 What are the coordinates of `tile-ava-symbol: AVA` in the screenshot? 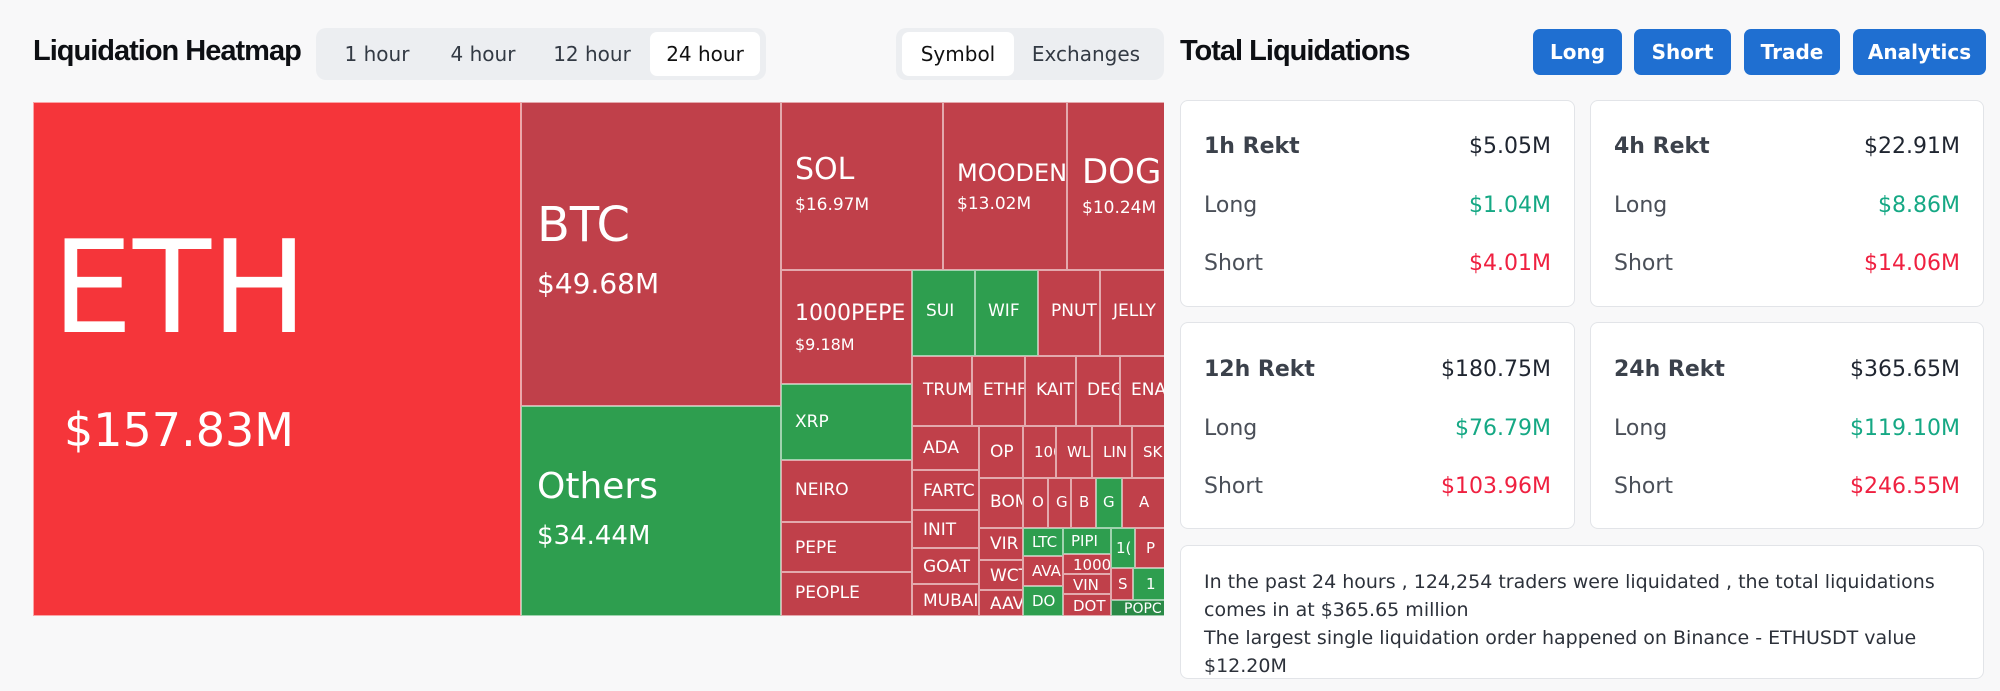 It's located at (1046, 571).